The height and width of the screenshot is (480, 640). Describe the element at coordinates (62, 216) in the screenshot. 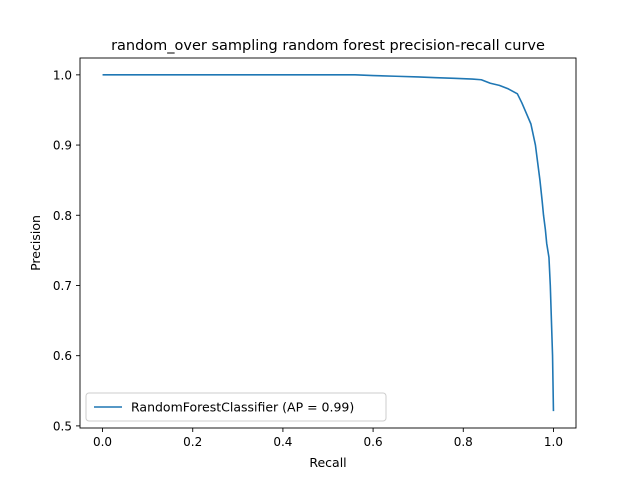

I see `y-tick-label: 0.8` at that location.